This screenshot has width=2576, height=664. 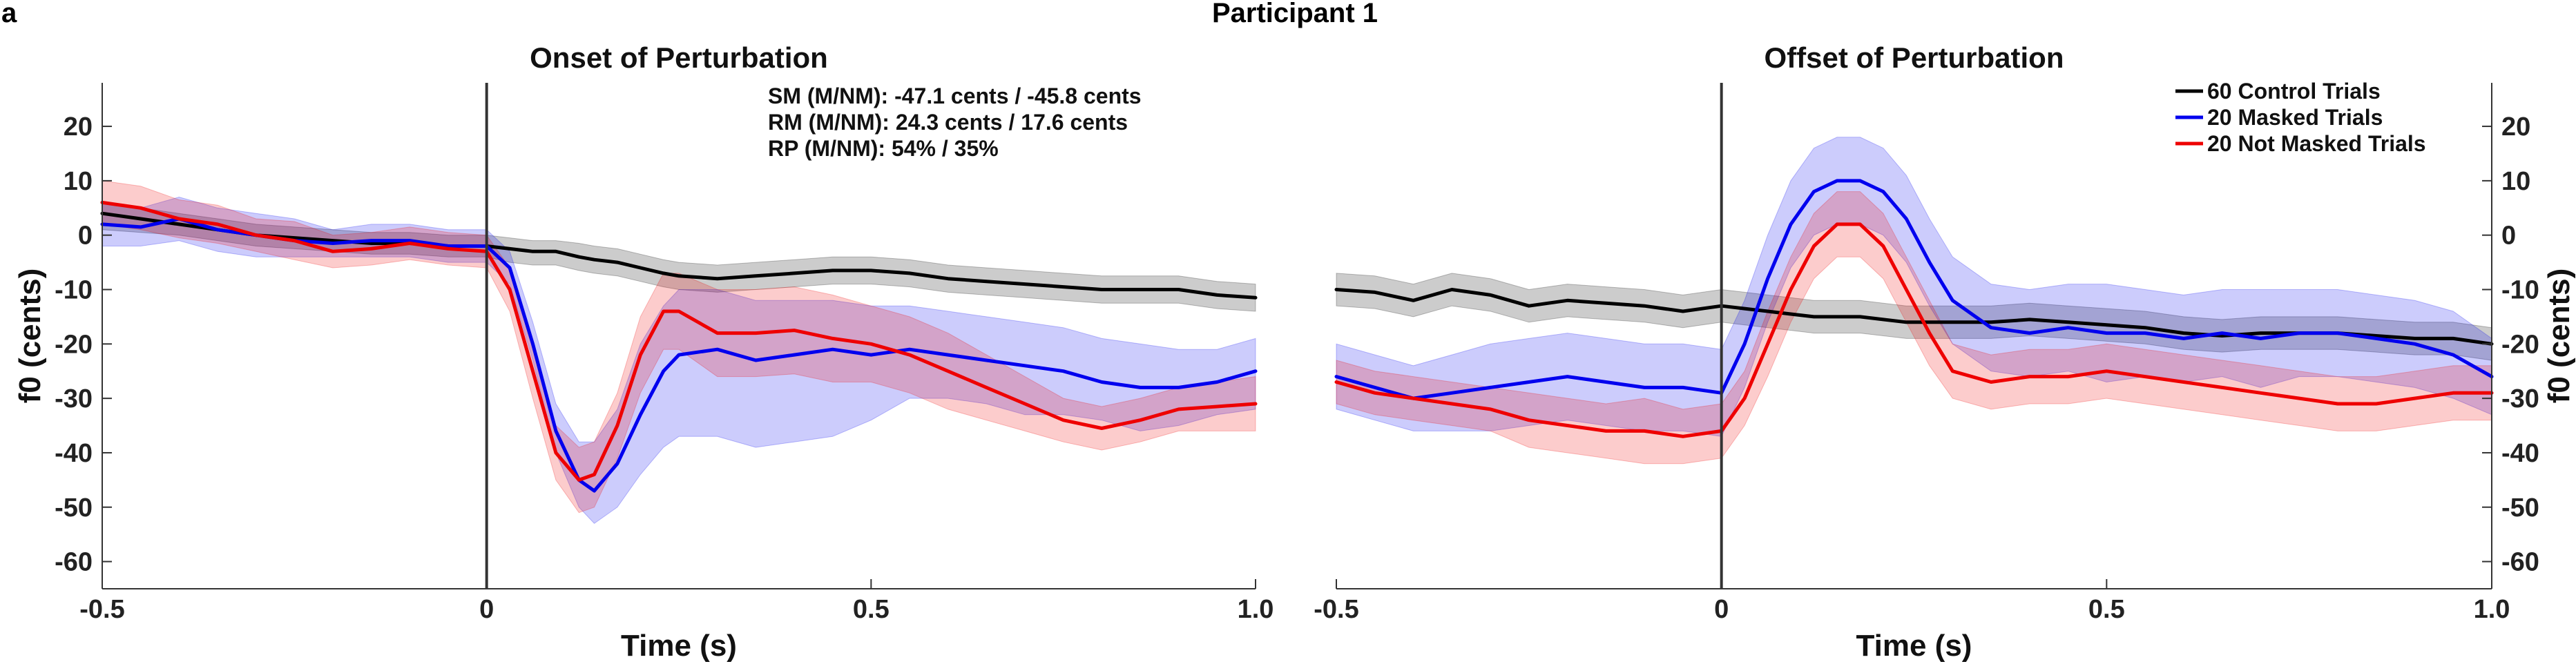 I want to click on stats-annotation: RP (M/NM): 54% / 35%, so click(x=883, y=149).